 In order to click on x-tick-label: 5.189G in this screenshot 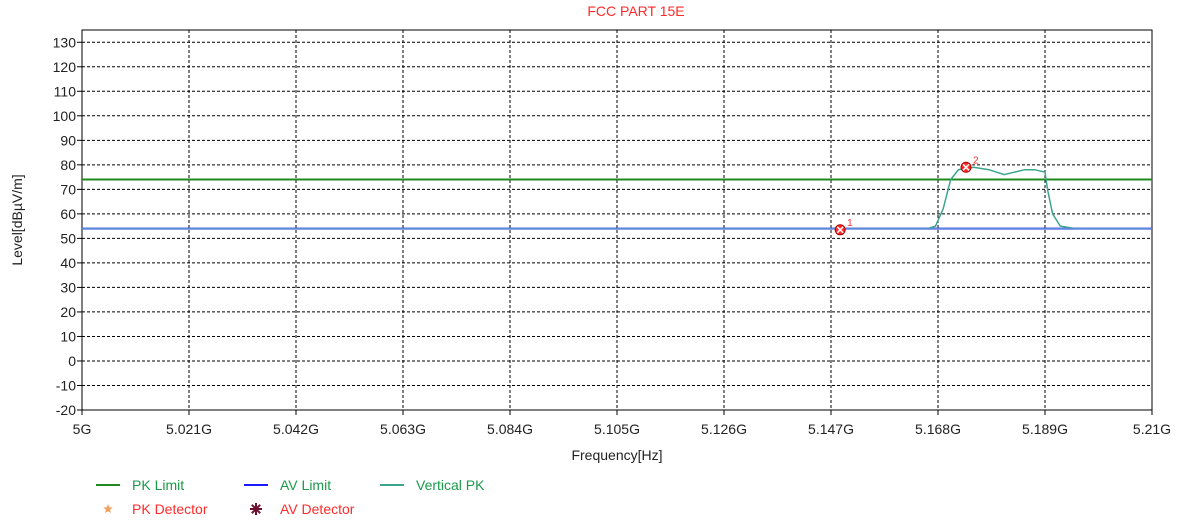, I will do `click(1045, 429)`.